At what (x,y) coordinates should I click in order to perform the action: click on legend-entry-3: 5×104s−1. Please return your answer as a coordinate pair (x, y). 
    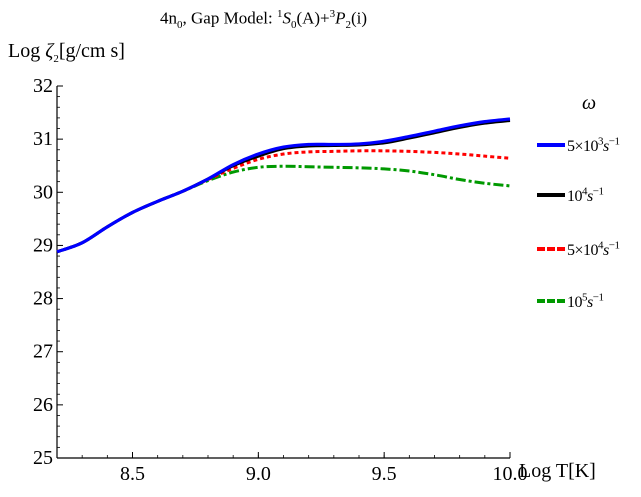
    Looking at the image, I should click on (578, 248).